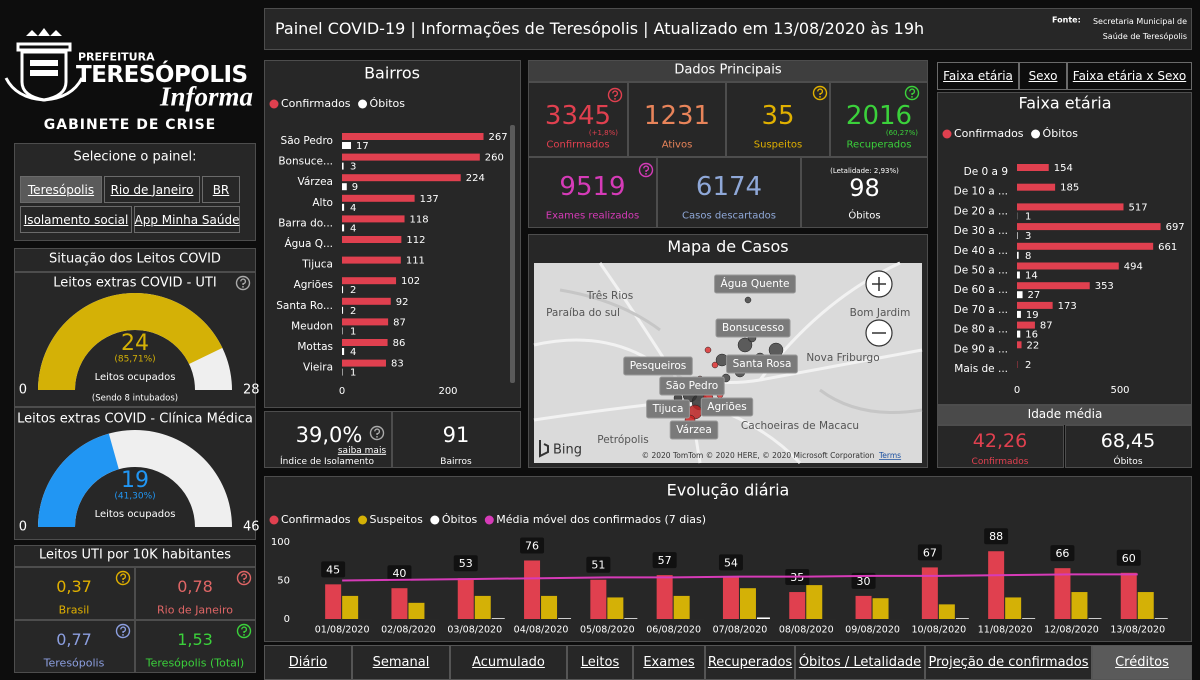 This screenshot has height=680, width=1200. Describe the element at coordinates (578, 145) in the screenshot. I see `kpi-label: Confirmados` at that location.